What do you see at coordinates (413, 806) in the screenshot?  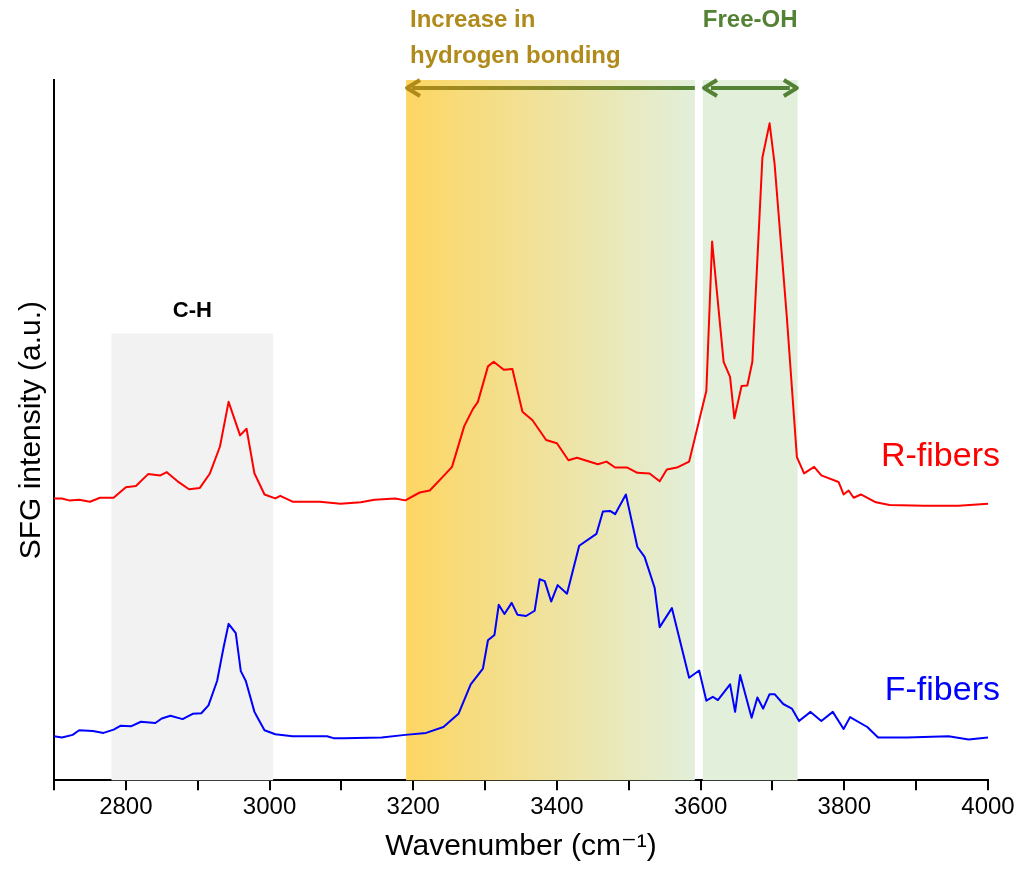 I see `x-tick-label: 3200` at bounding box center [413, 806].